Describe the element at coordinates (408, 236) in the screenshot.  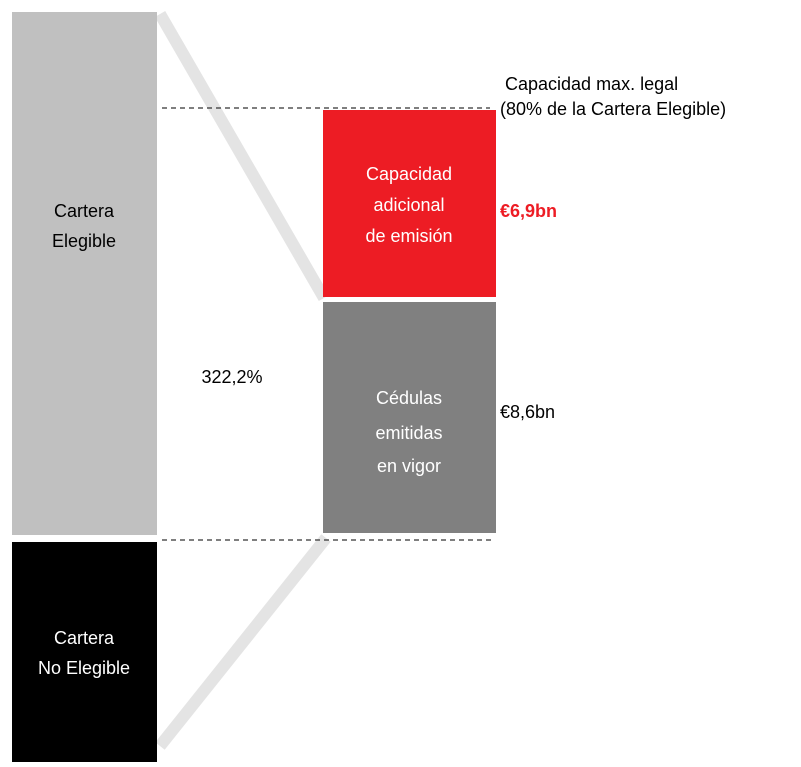
I see `block-label: de emisión` at that location.